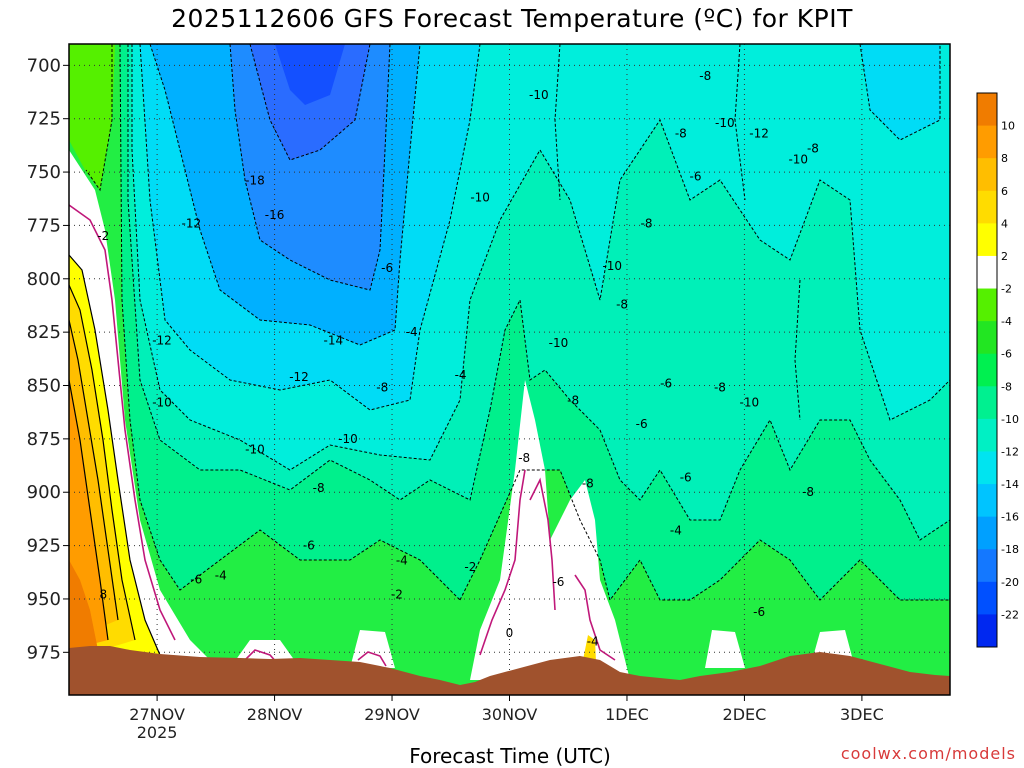  I want to click on y-tick-label-800: 800, so click(44, 279).